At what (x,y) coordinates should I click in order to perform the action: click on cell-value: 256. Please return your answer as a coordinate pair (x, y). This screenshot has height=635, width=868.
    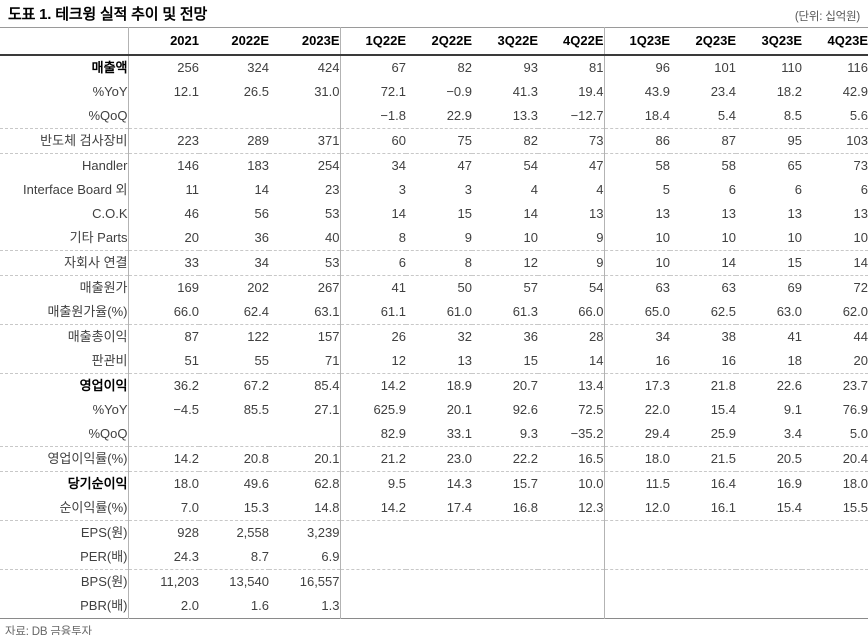
    Looking at the image, I should click on (188, 67).